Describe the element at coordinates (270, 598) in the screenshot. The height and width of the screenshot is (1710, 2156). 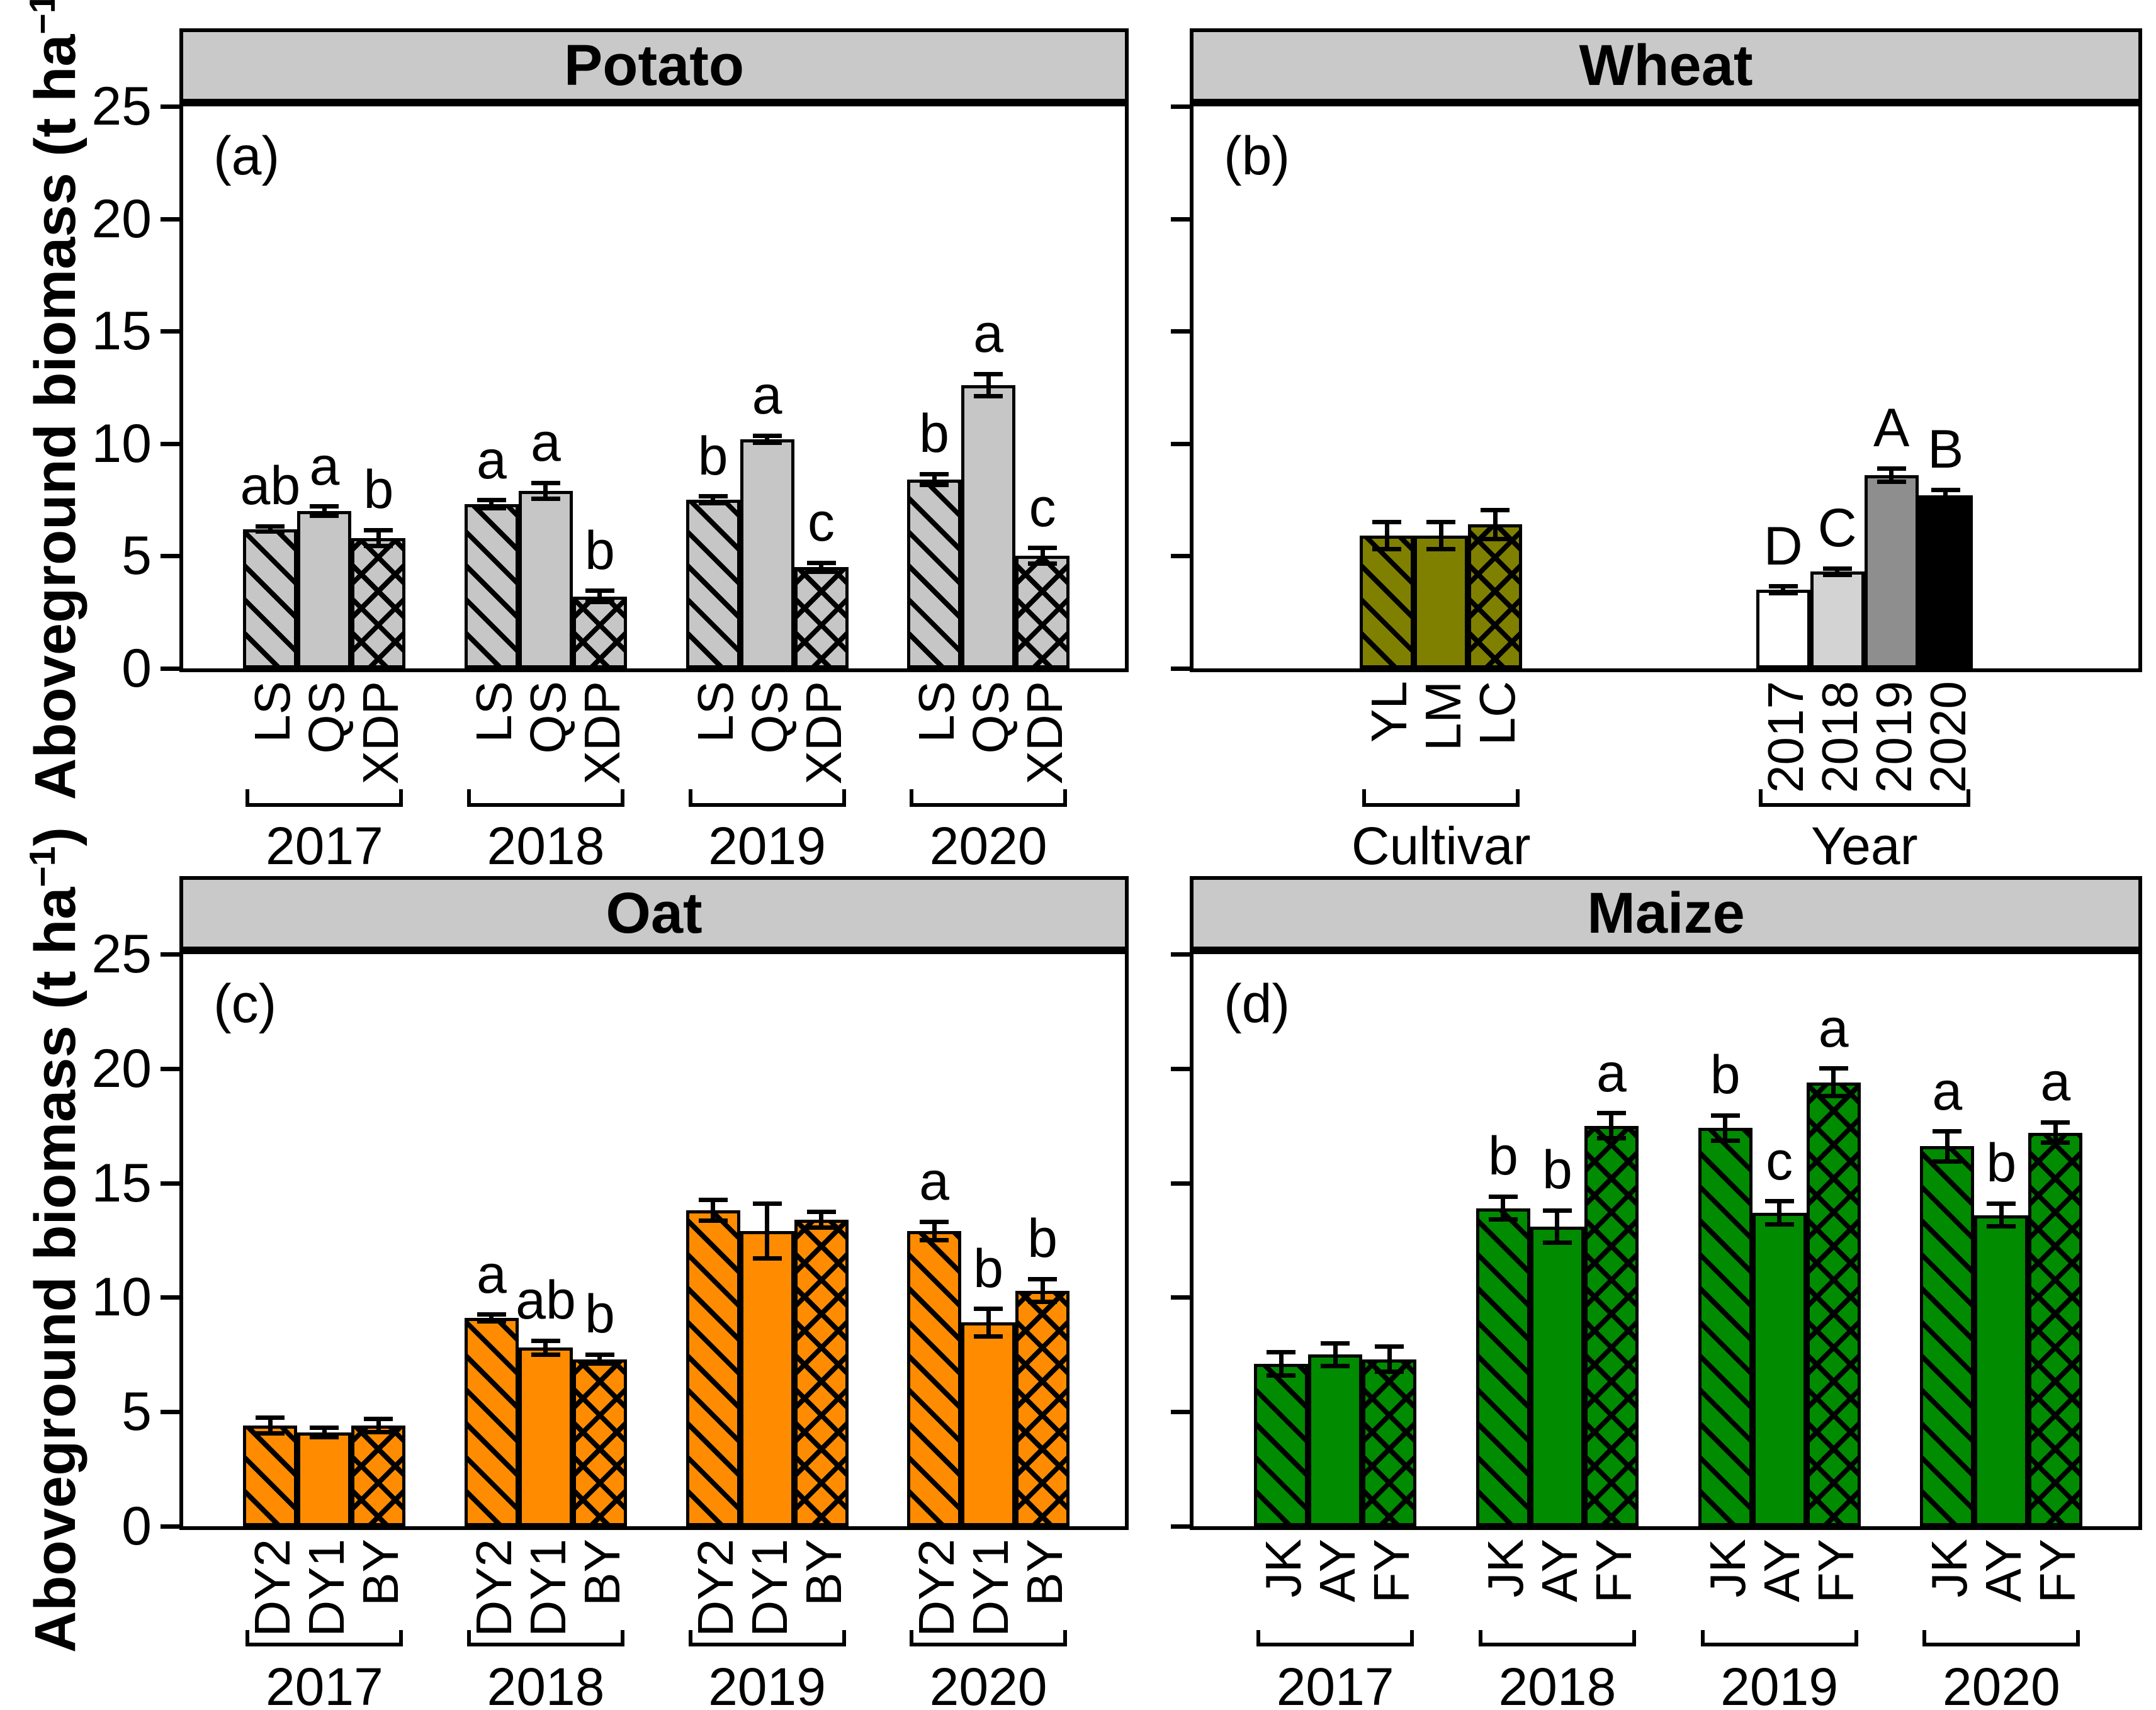
I see `bar-potato-2017-LS` at that location.